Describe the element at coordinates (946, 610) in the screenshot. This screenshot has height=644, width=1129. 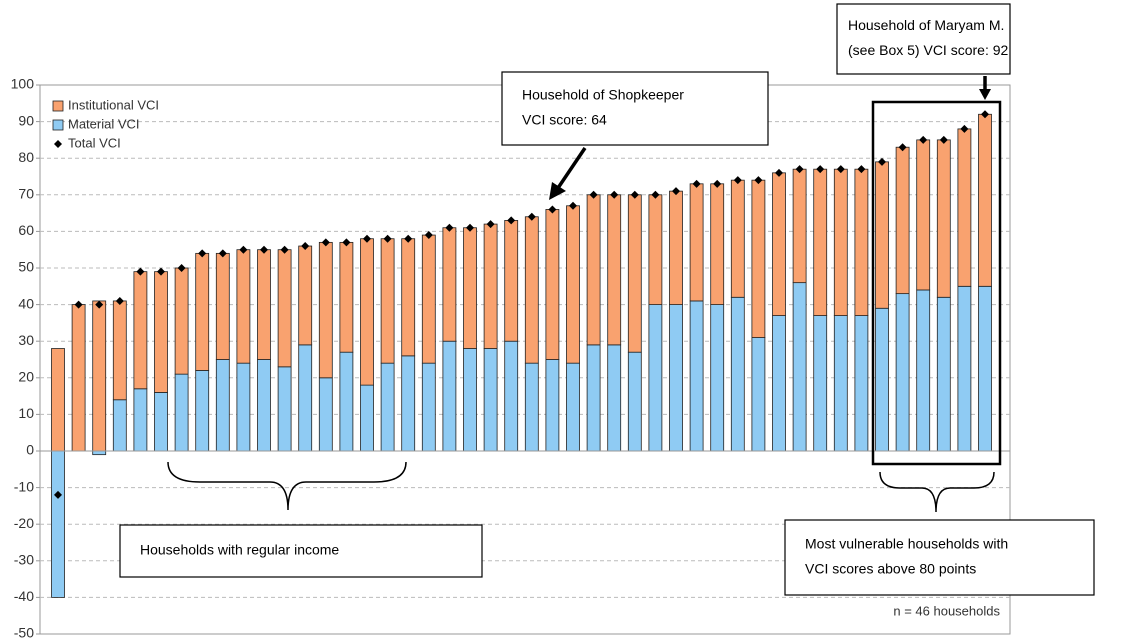
I see `note: n = 46 households` at that location.